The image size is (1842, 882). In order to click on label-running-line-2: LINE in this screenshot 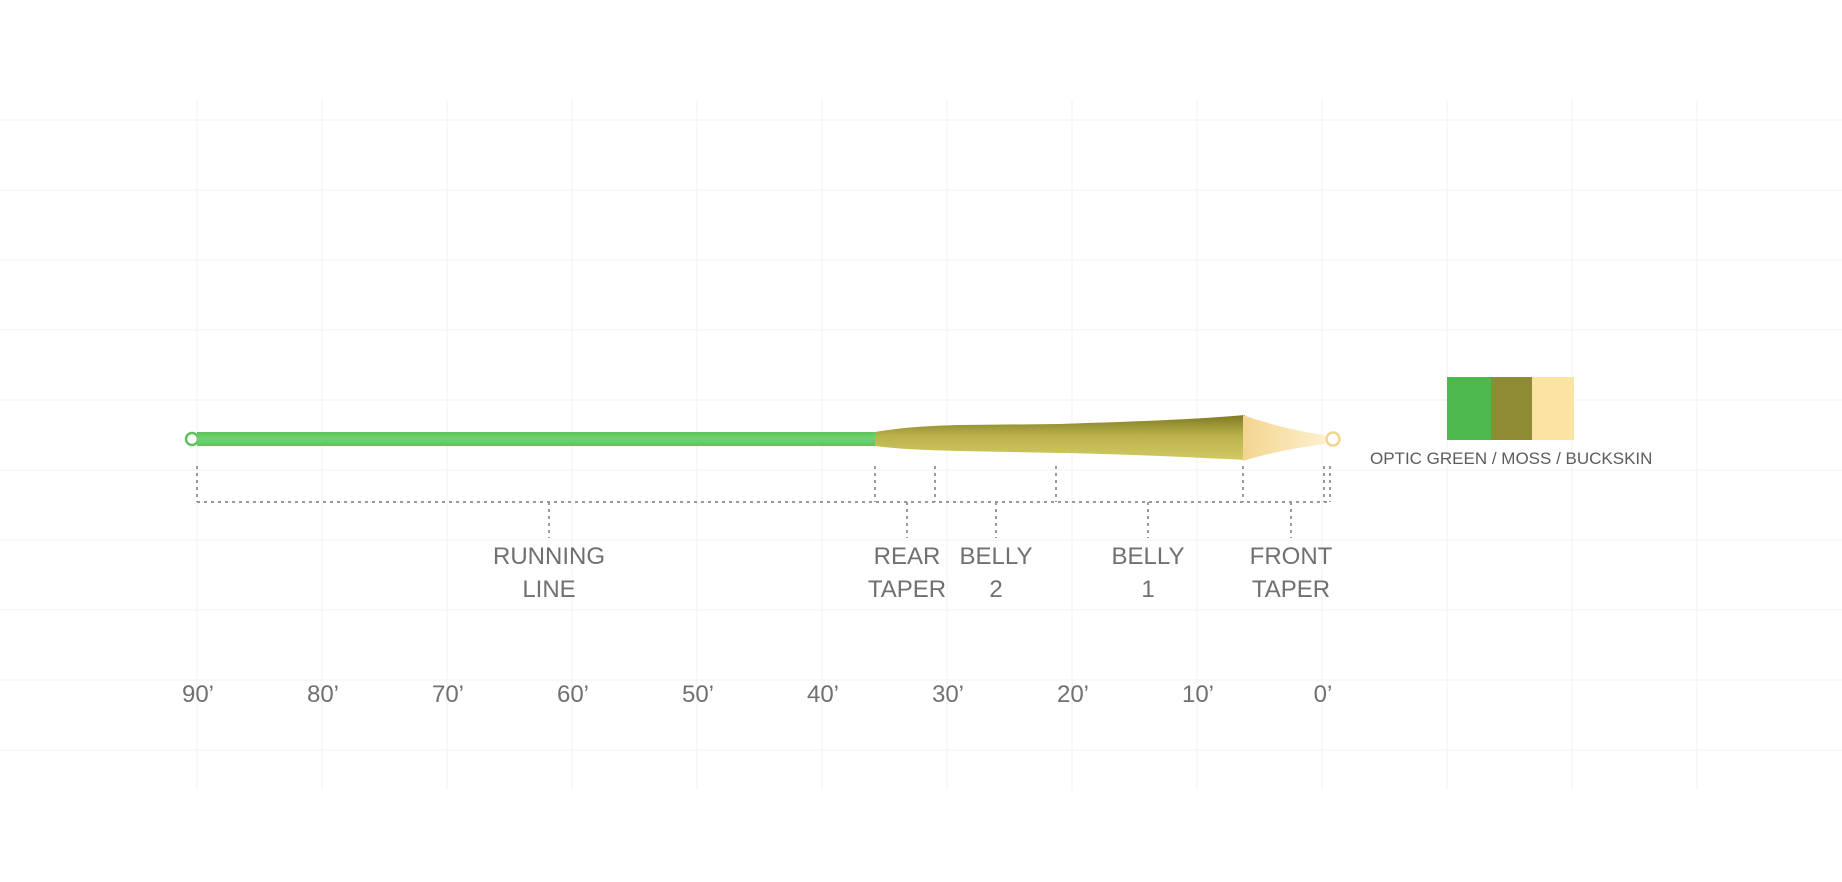, I will do `click(548, 589)`.